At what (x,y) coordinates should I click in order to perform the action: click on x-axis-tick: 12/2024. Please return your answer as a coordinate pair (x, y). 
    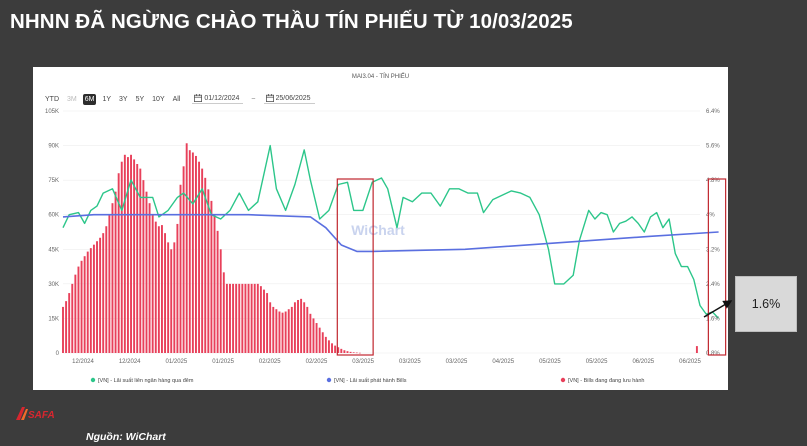
    Looking at the image, I should click on (83, 362).